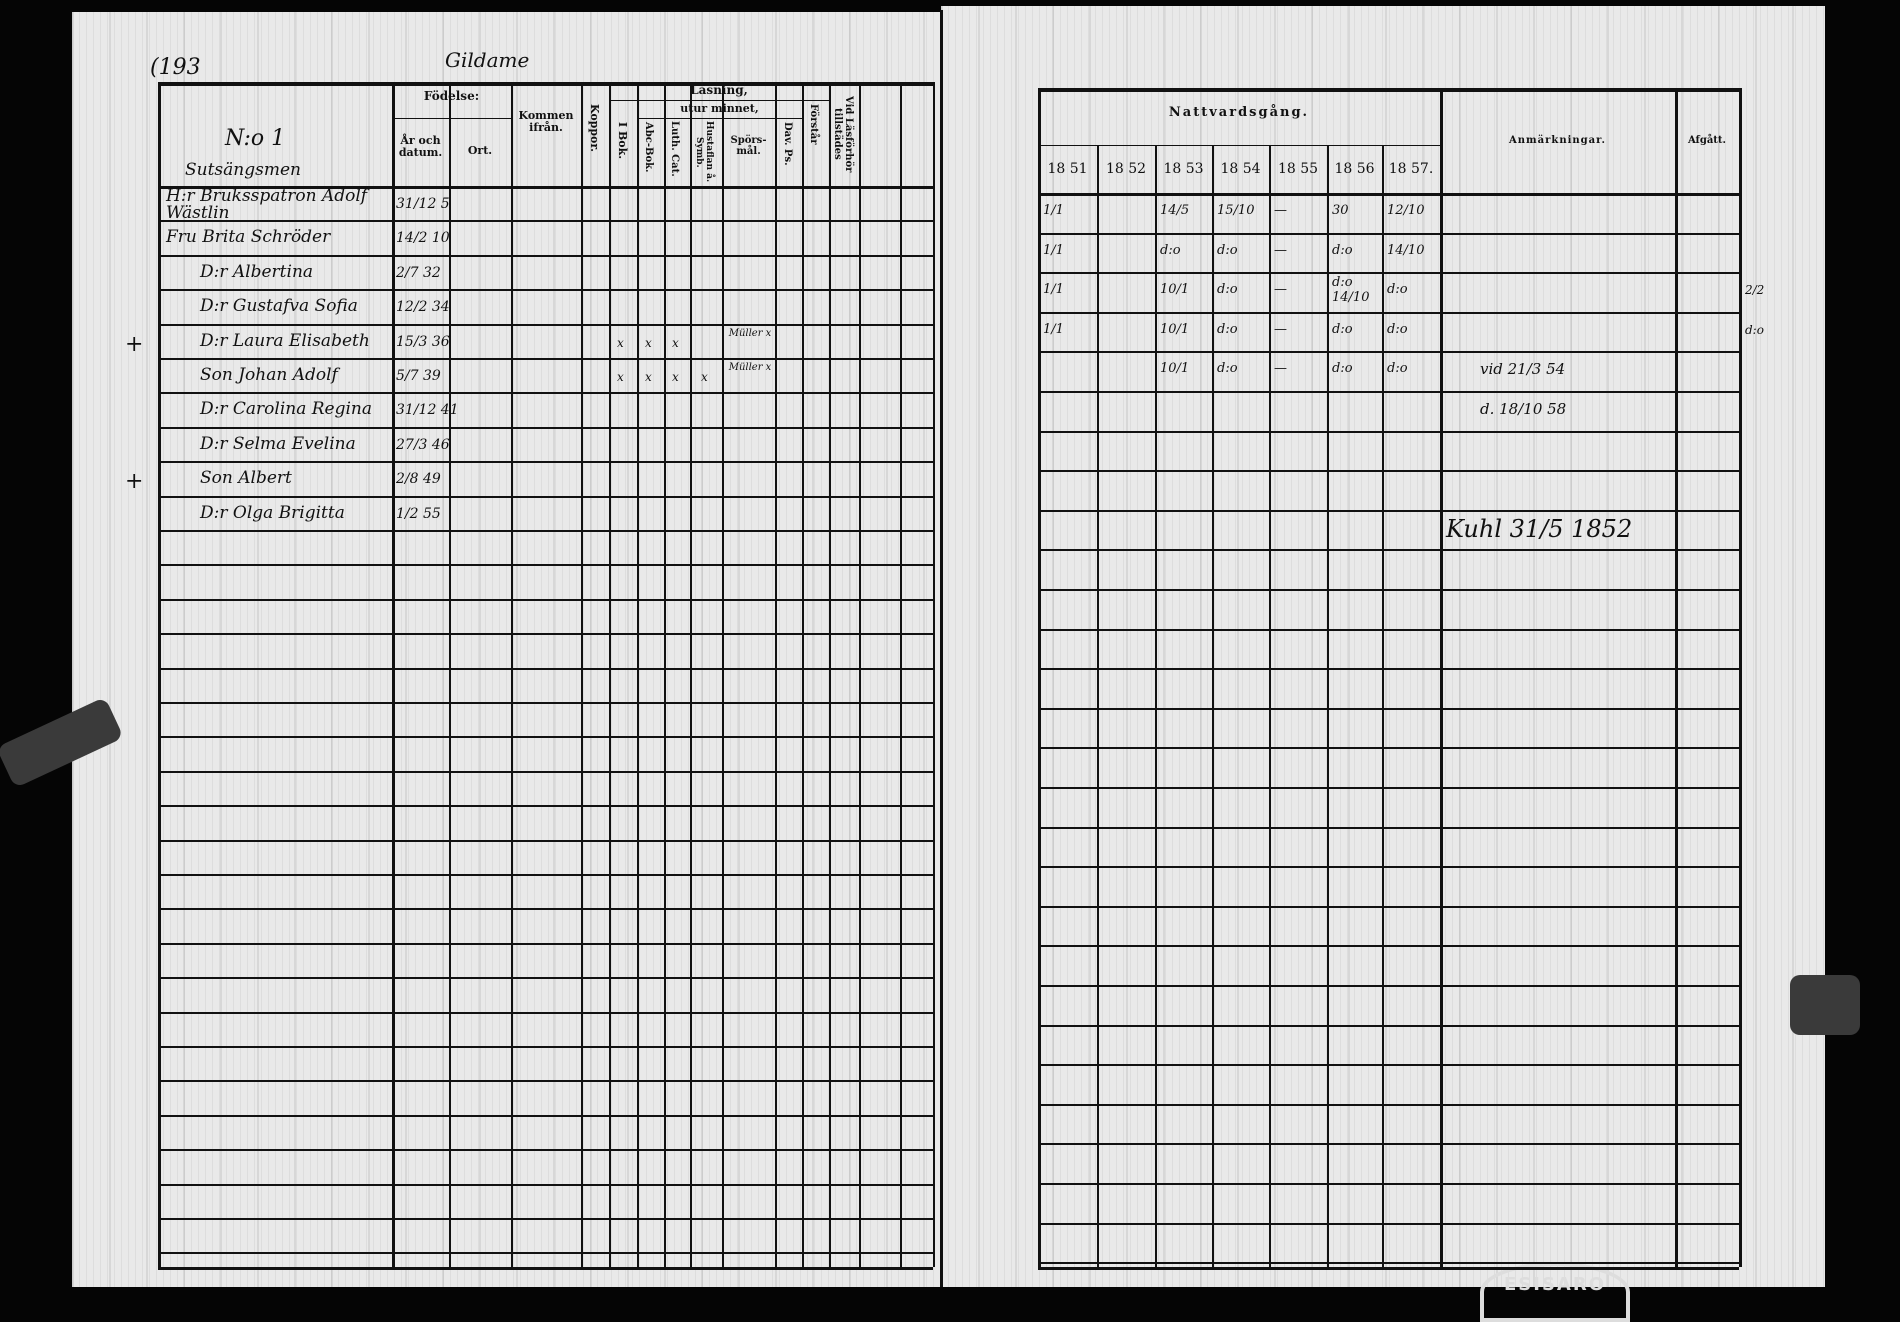 The image size is (1900, 1322). I want to click on header-year: 18 57., so click(1411, 169).